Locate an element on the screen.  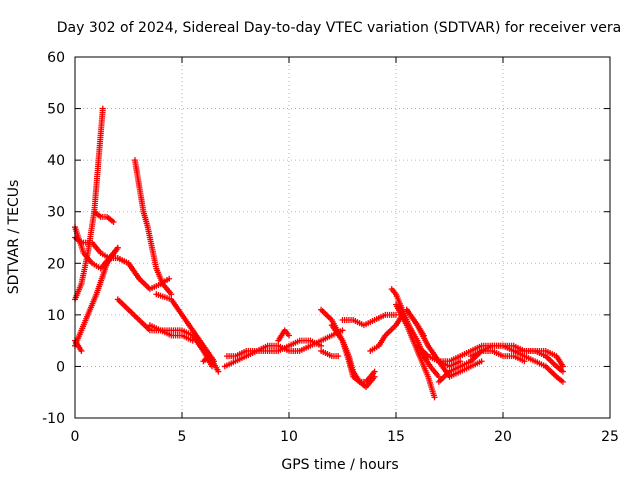
y-tick-label: 50 is located at coordinates (56, 110).